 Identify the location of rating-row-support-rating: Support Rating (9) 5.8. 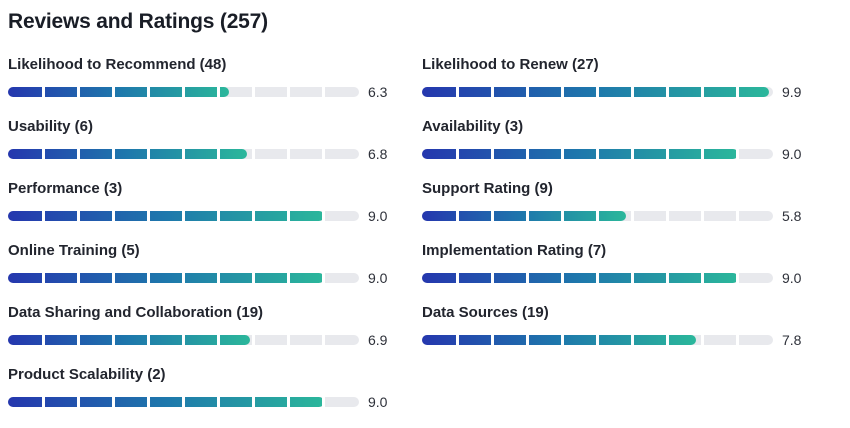
(616, 202).